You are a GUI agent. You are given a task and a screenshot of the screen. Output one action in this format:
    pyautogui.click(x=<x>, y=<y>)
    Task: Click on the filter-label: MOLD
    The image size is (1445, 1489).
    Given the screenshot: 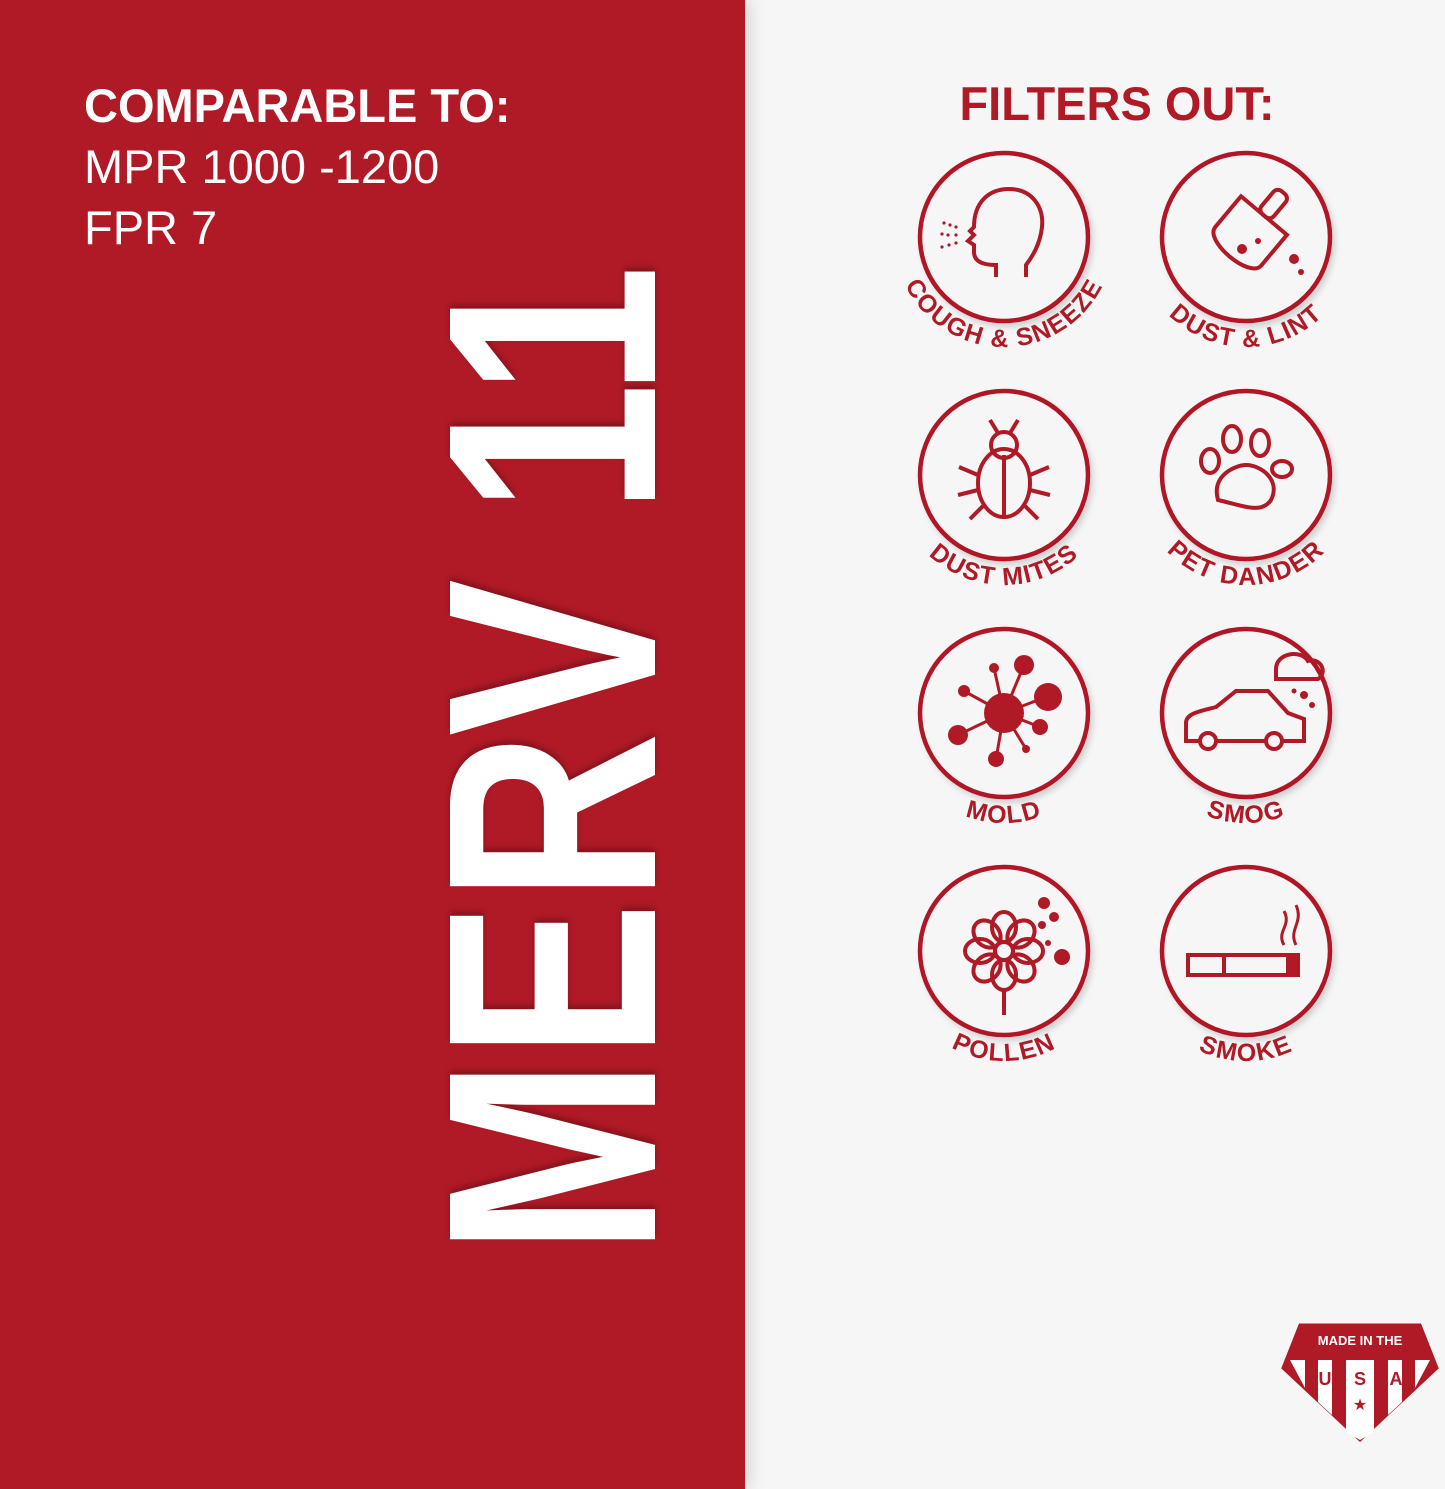 What is the action you would take?
    pyautogui.click(x=1003, y=812)
    